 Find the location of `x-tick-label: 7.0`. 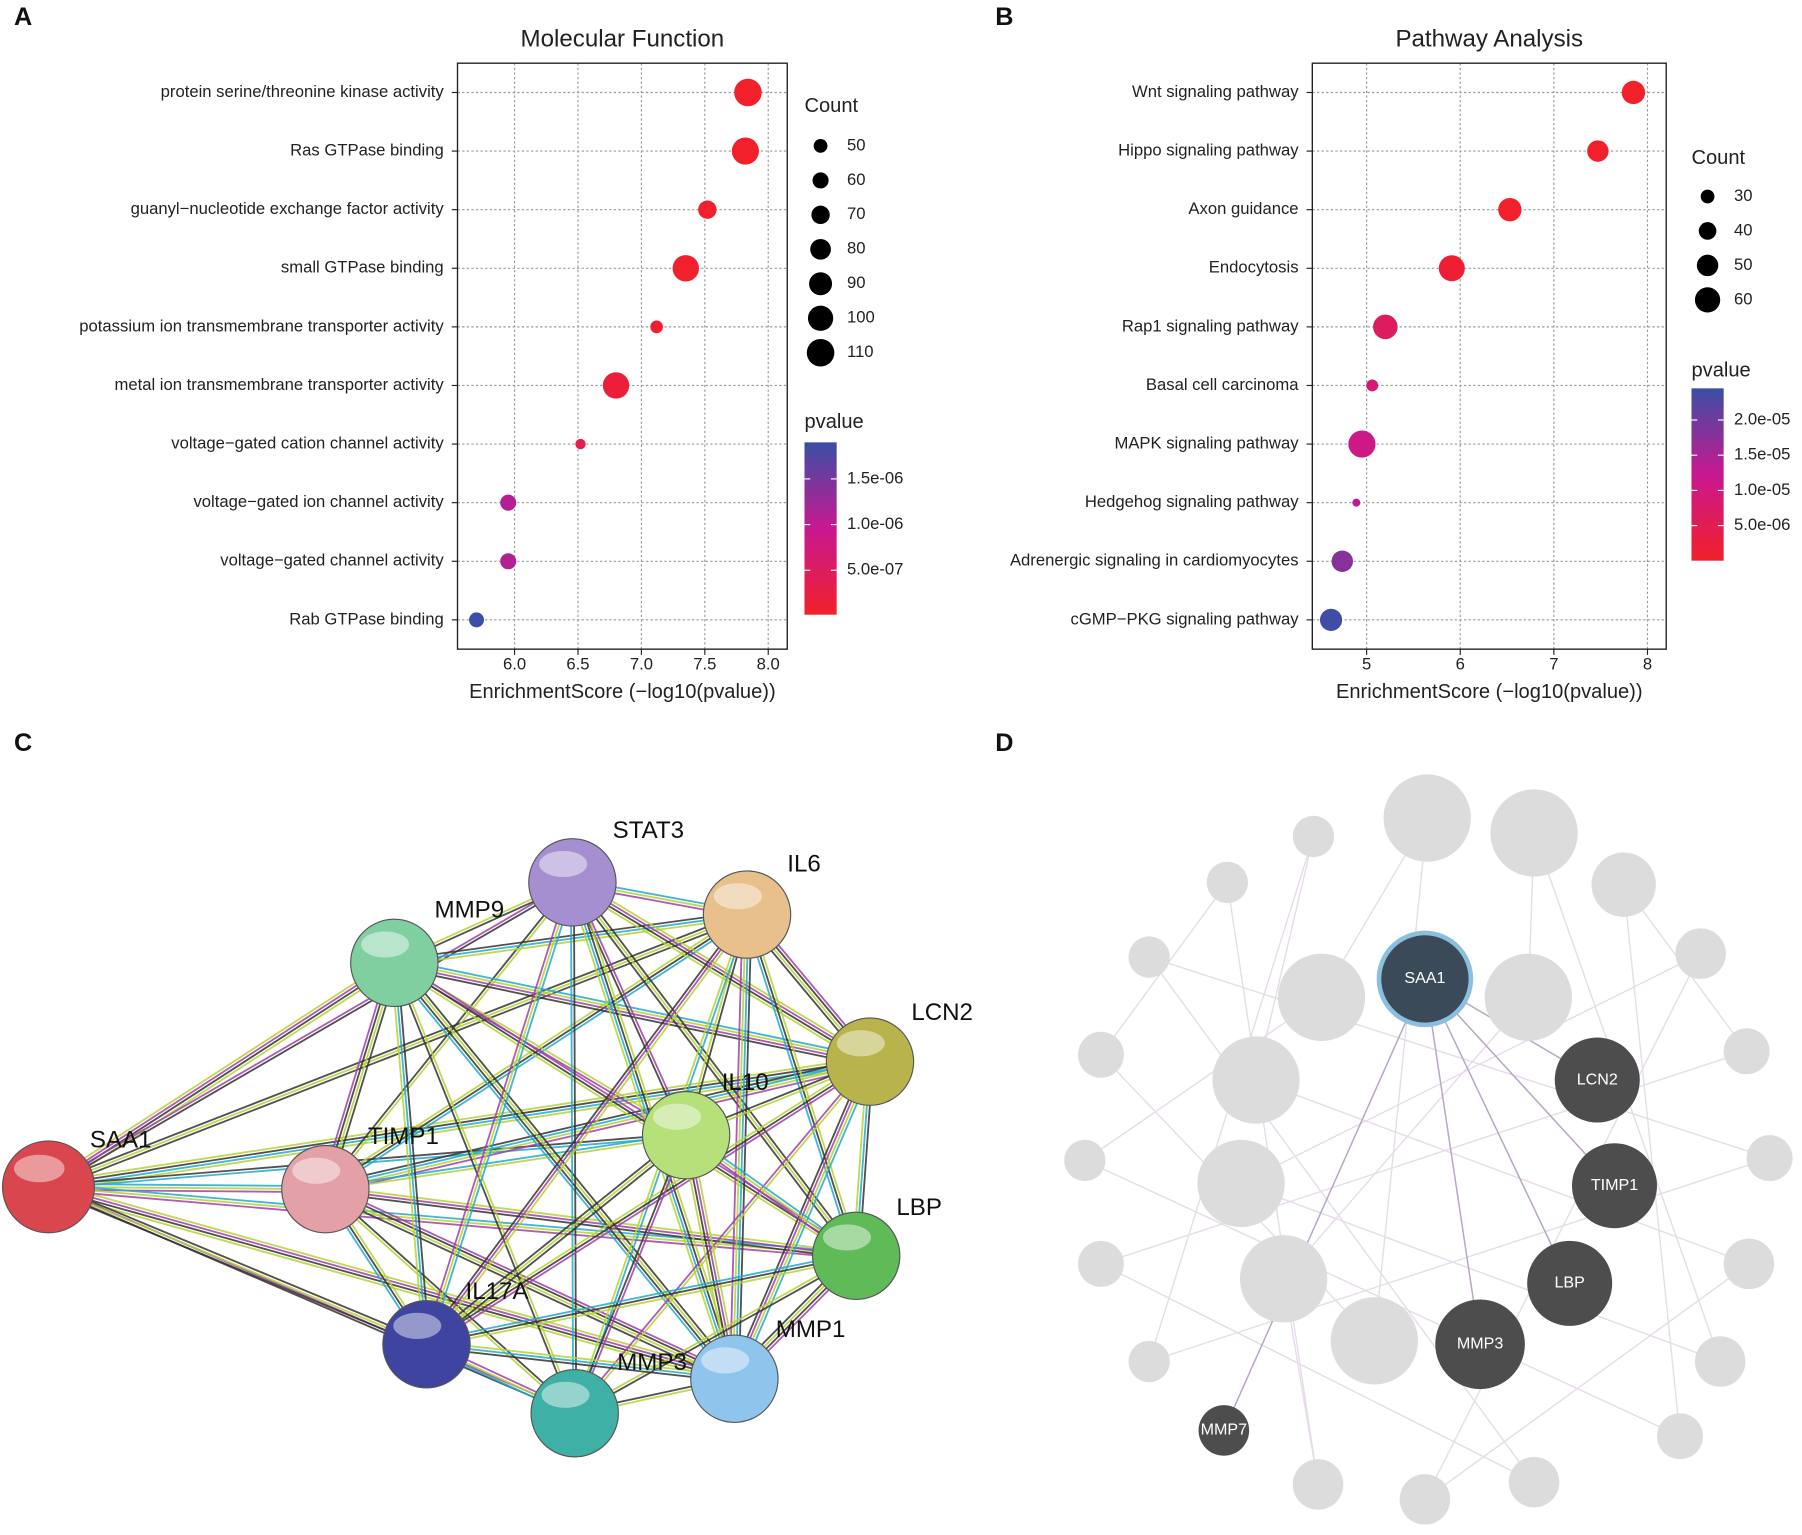

x-tick-label: 7.0 is located at coordinates (641, 664).